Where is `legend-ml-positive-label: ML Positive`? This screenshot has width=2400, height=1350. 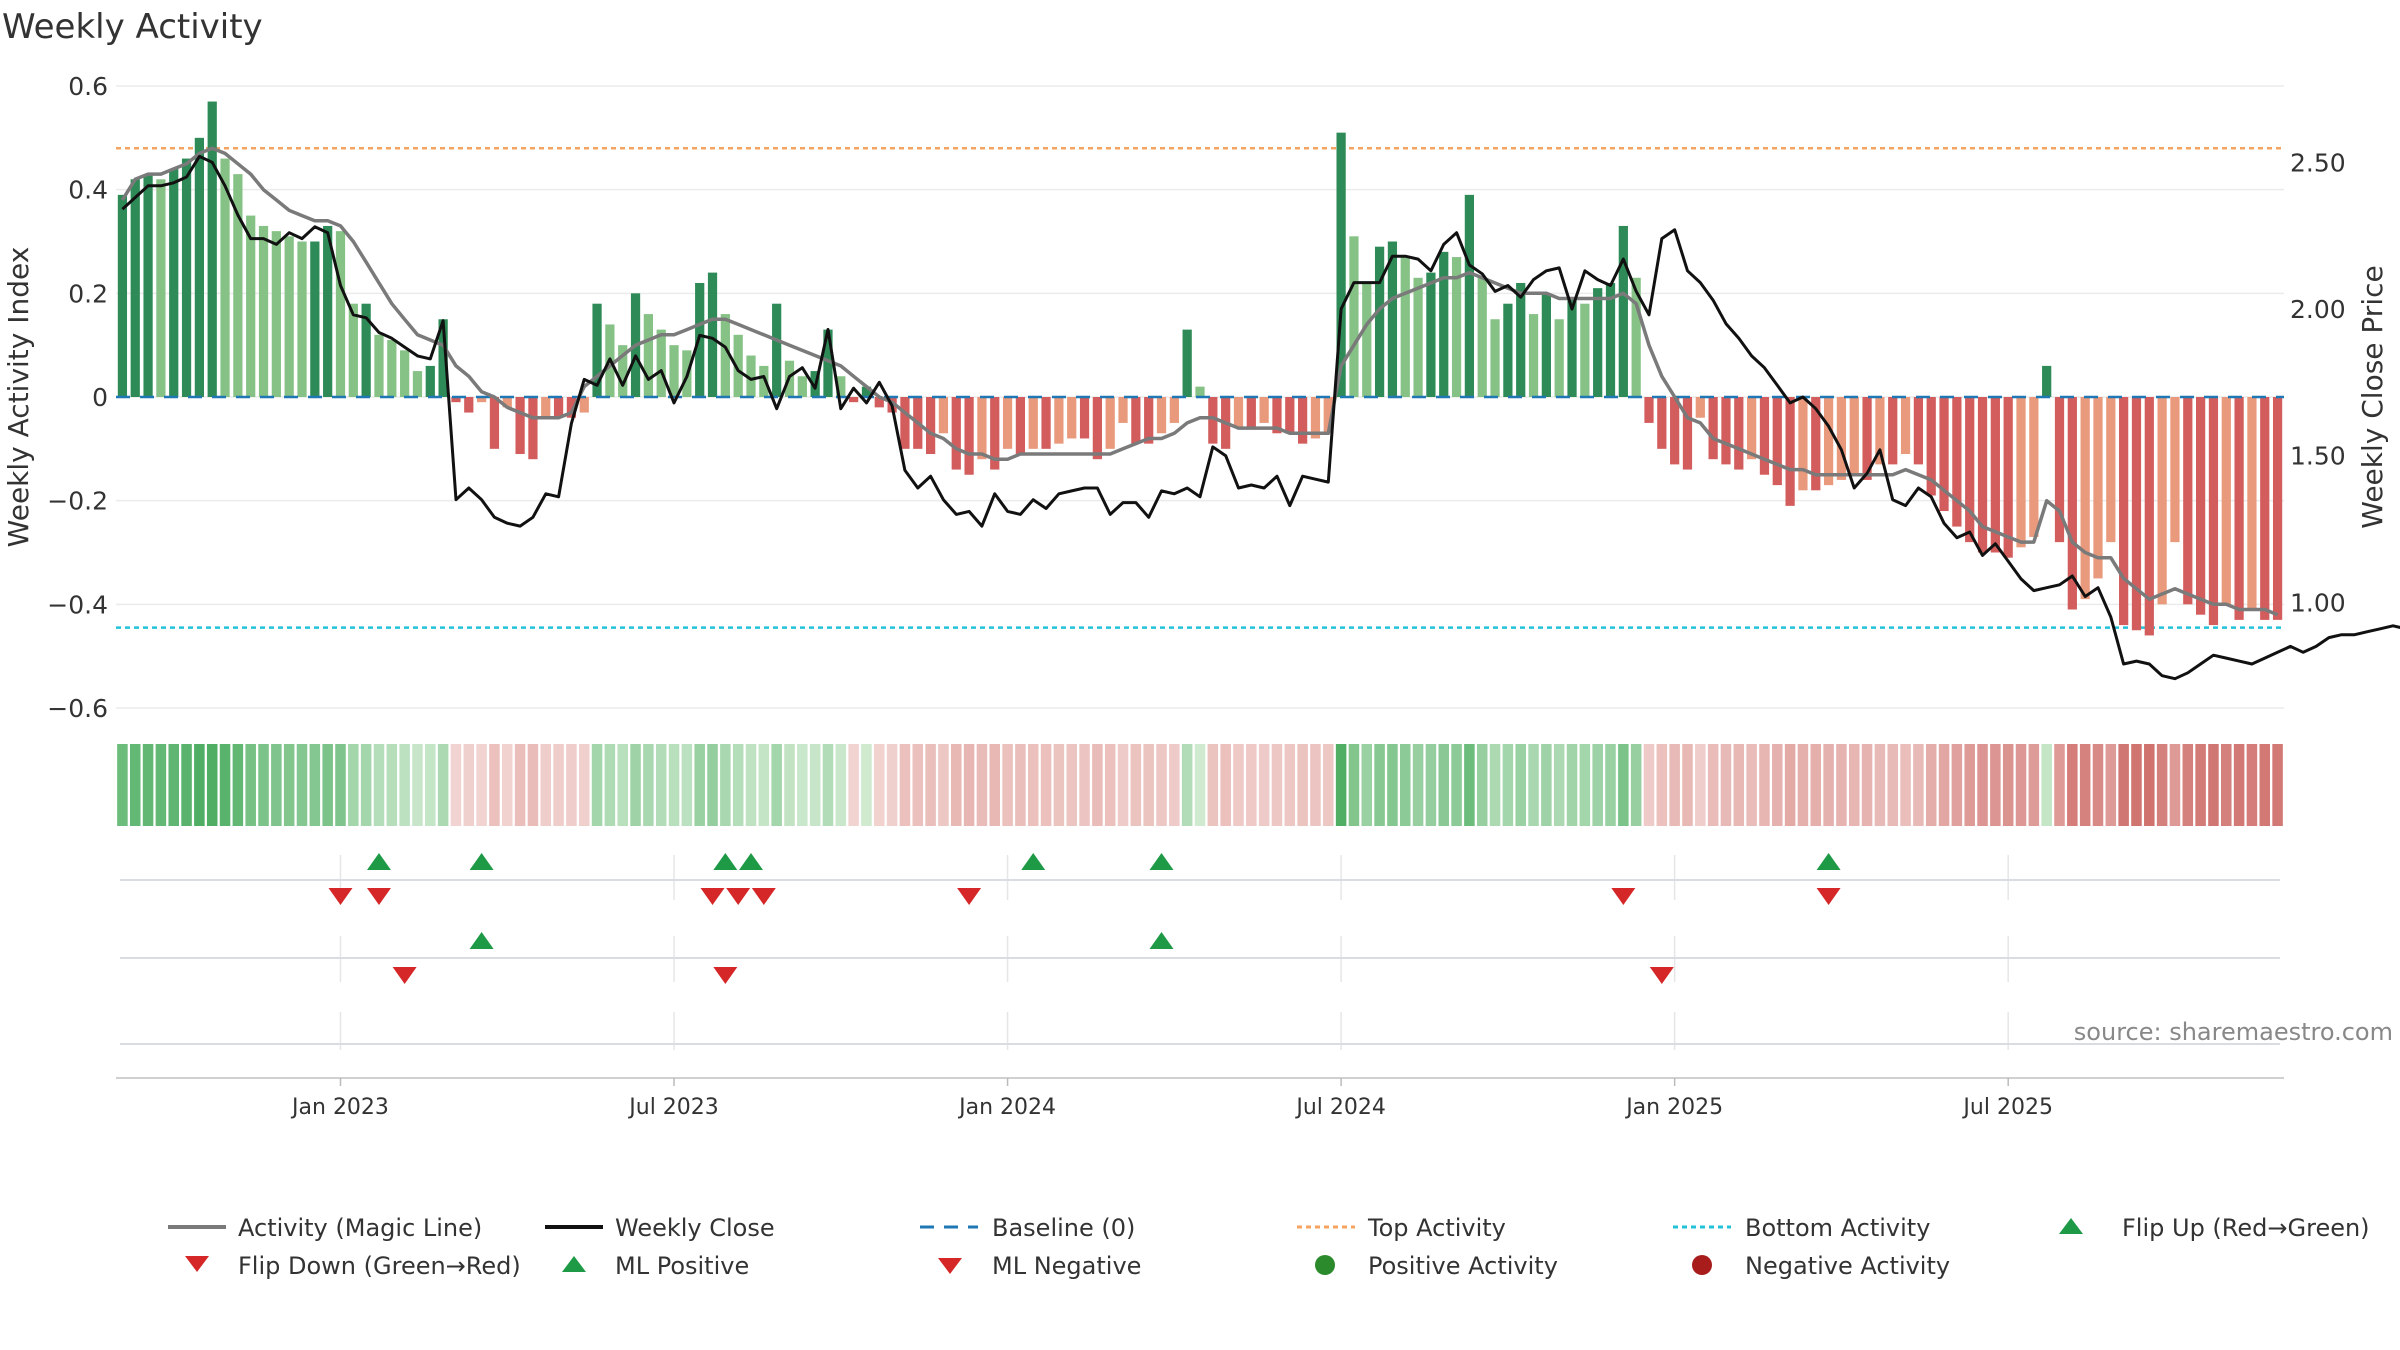
legend-ml-positive-label: ML Positive is located at coordinates (682, 1266).